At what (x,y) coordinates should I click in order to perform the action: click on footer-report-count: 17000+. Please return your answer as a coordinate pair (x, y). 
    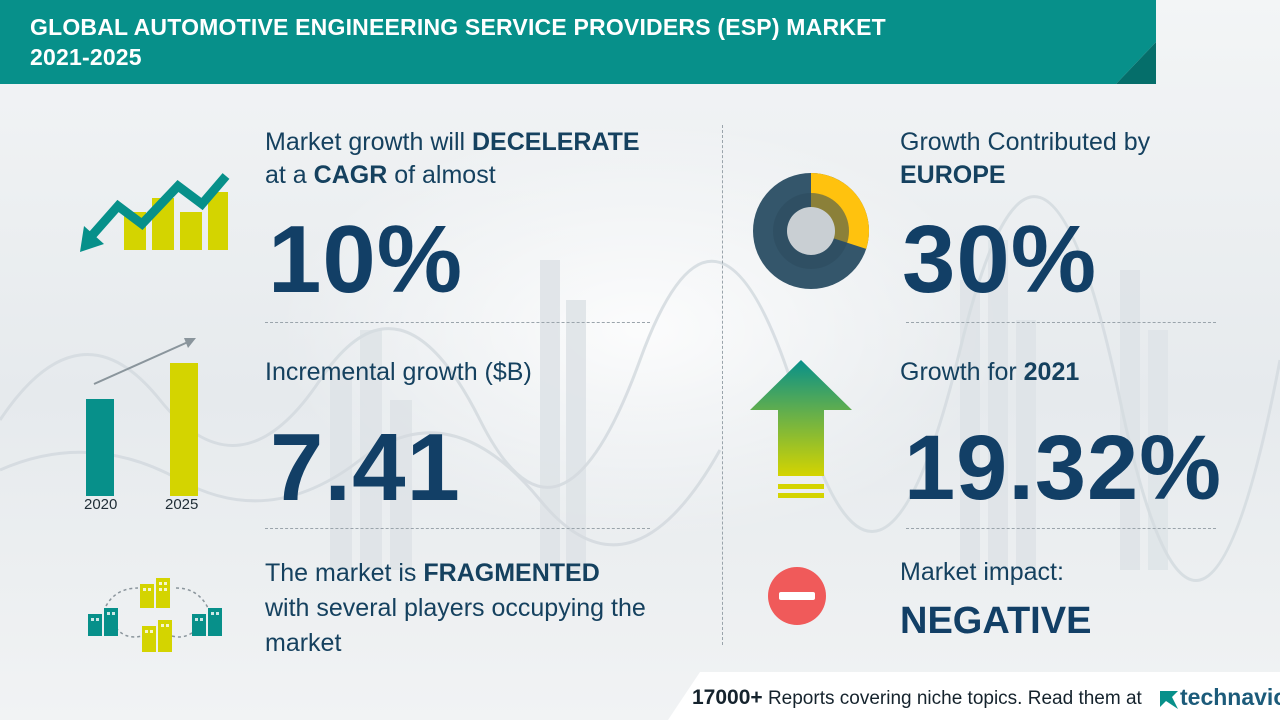
    Looking at the image, I should click on (727, 697).